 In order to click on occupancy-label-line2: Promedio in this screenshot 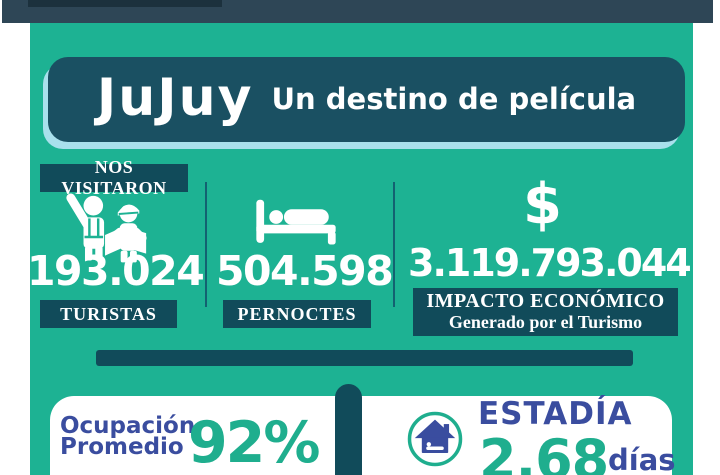, I will do `click(122, 447)`.